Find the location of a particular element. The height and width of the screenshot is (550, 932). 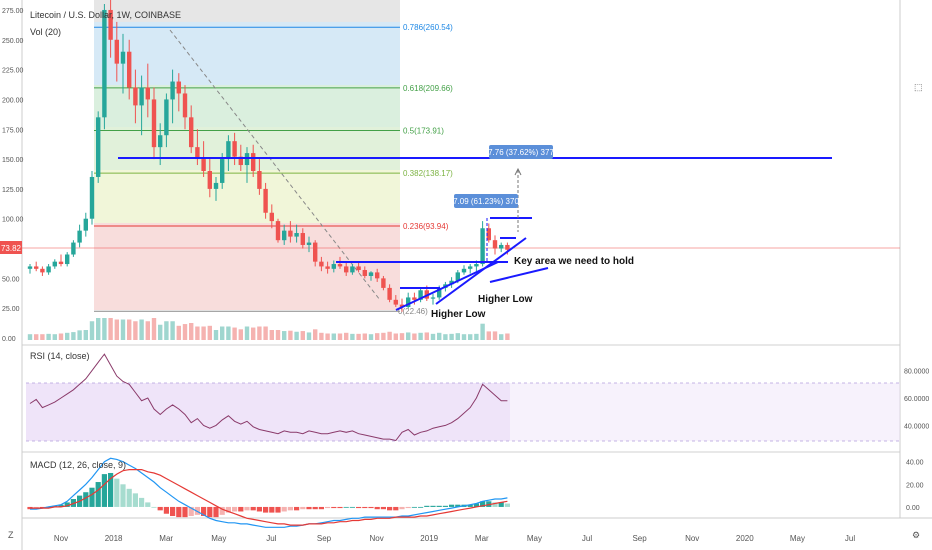

scale-icon: ⬚ is located at coordinates (918, 87).